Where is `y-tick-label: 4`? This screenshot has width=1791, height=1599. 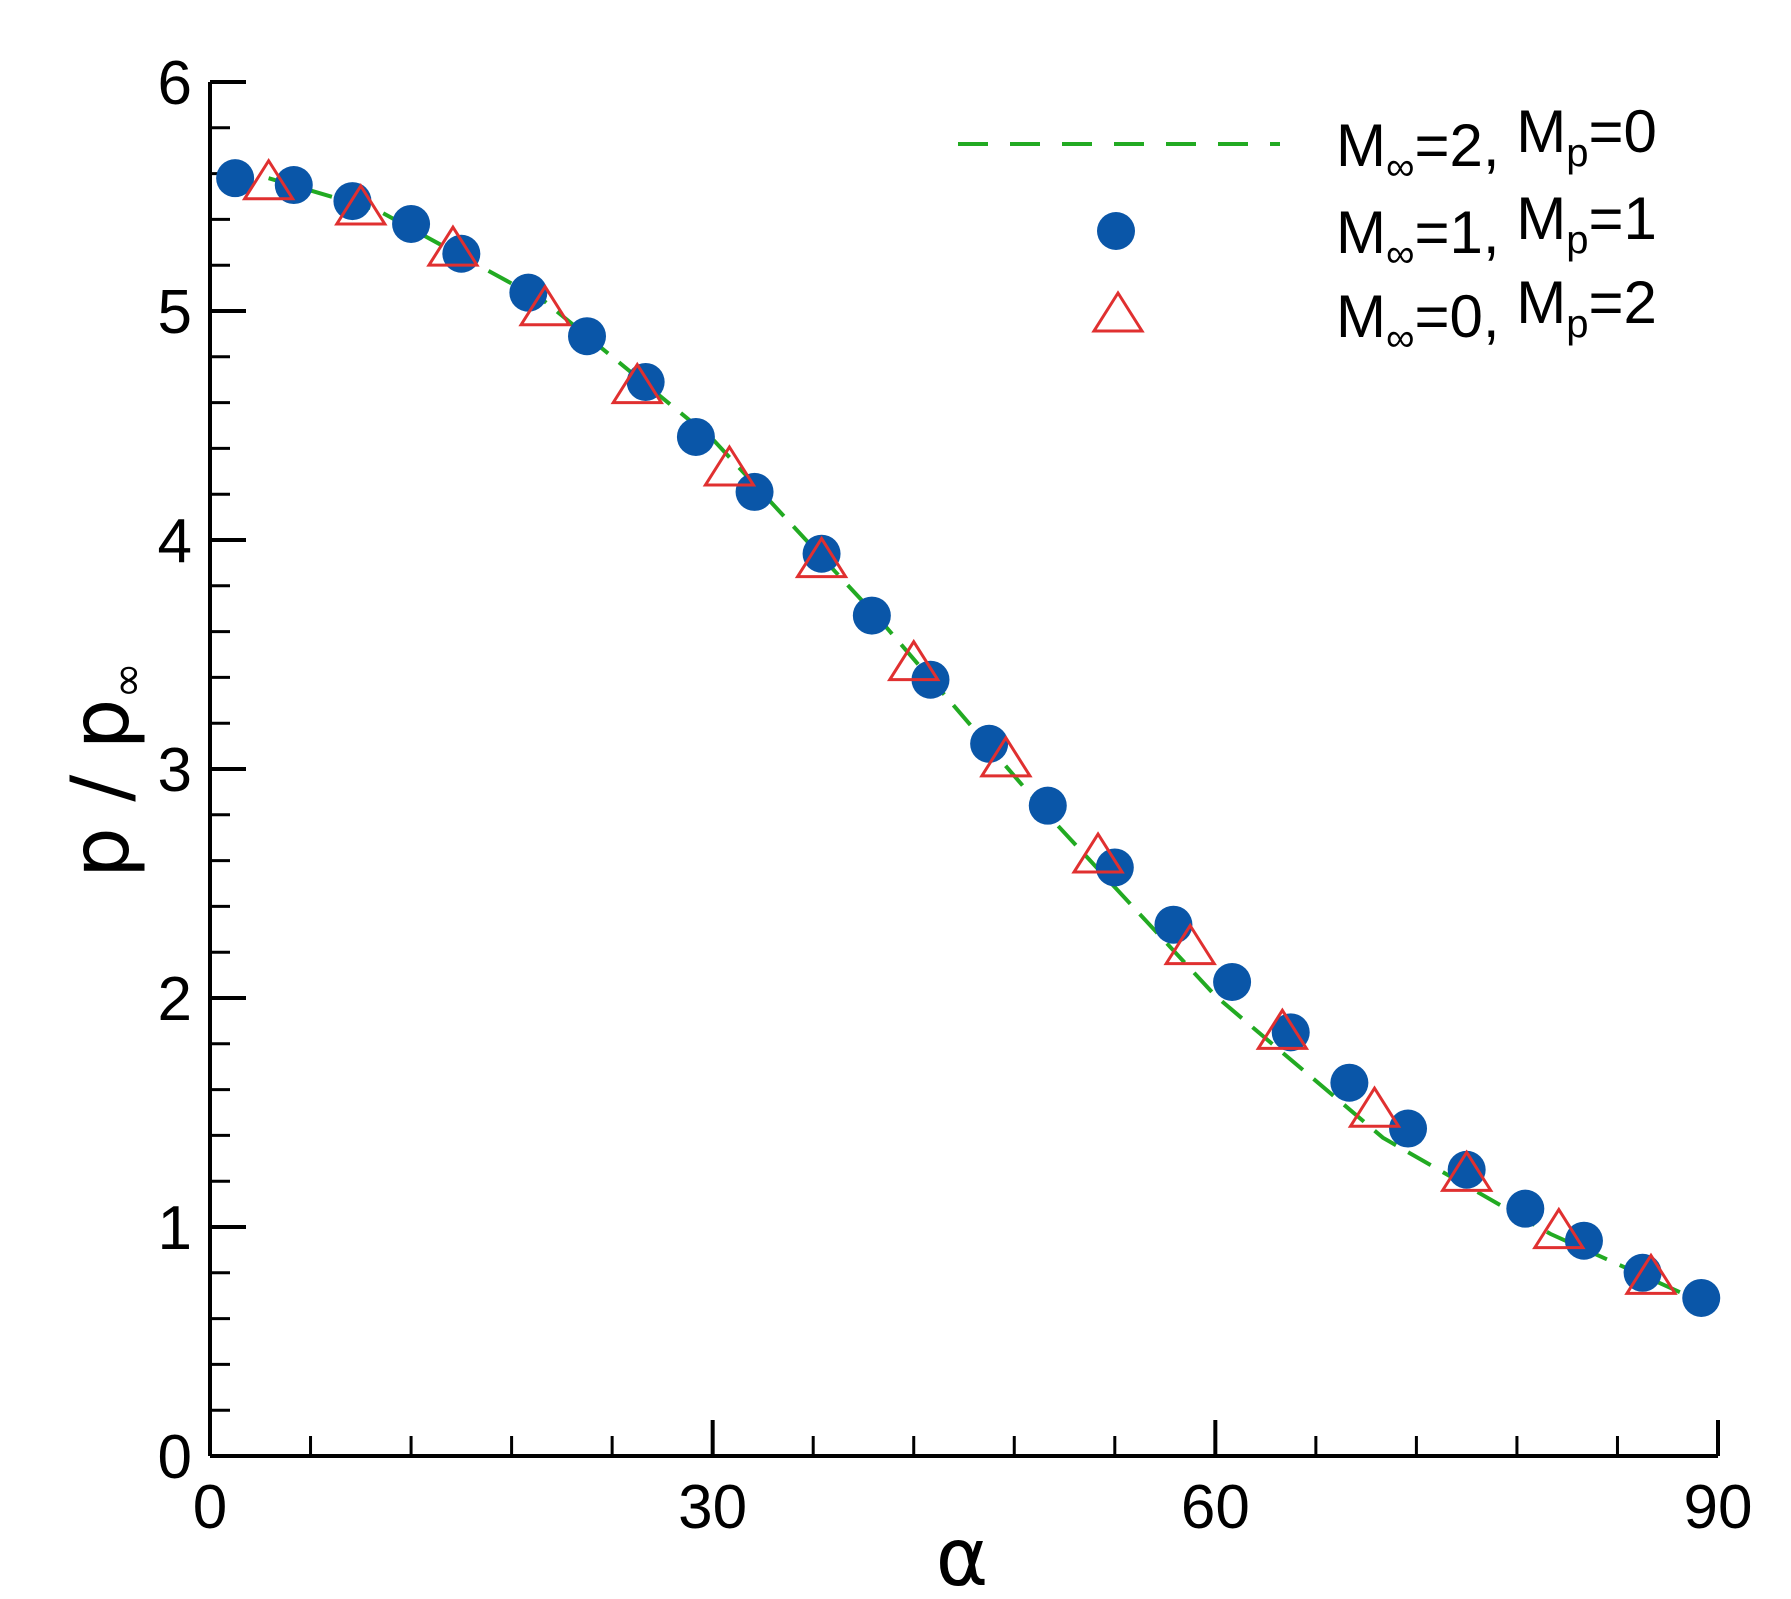
y-tick-label: 4 is located at coordinates (175, 541).